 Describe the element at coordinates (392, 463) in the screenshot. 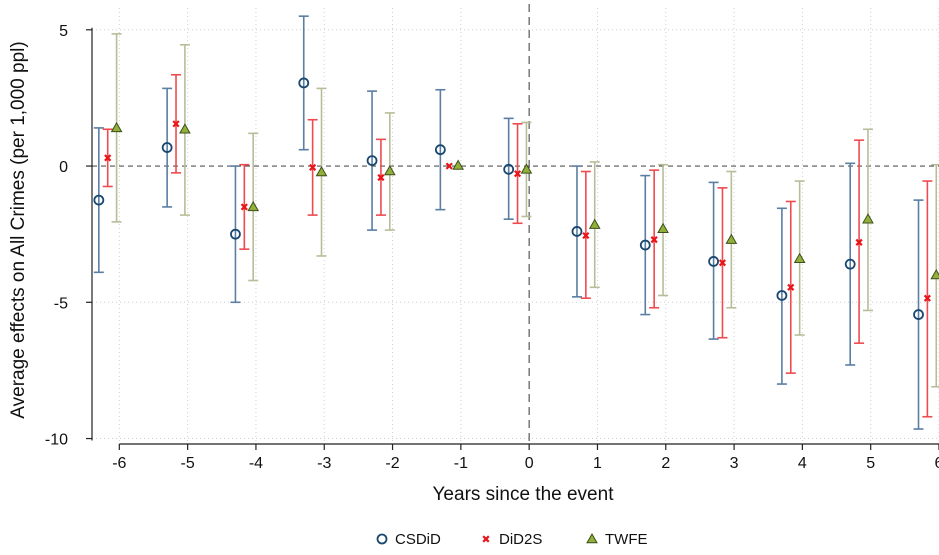

I see `x-tick-label: -2` at that location.